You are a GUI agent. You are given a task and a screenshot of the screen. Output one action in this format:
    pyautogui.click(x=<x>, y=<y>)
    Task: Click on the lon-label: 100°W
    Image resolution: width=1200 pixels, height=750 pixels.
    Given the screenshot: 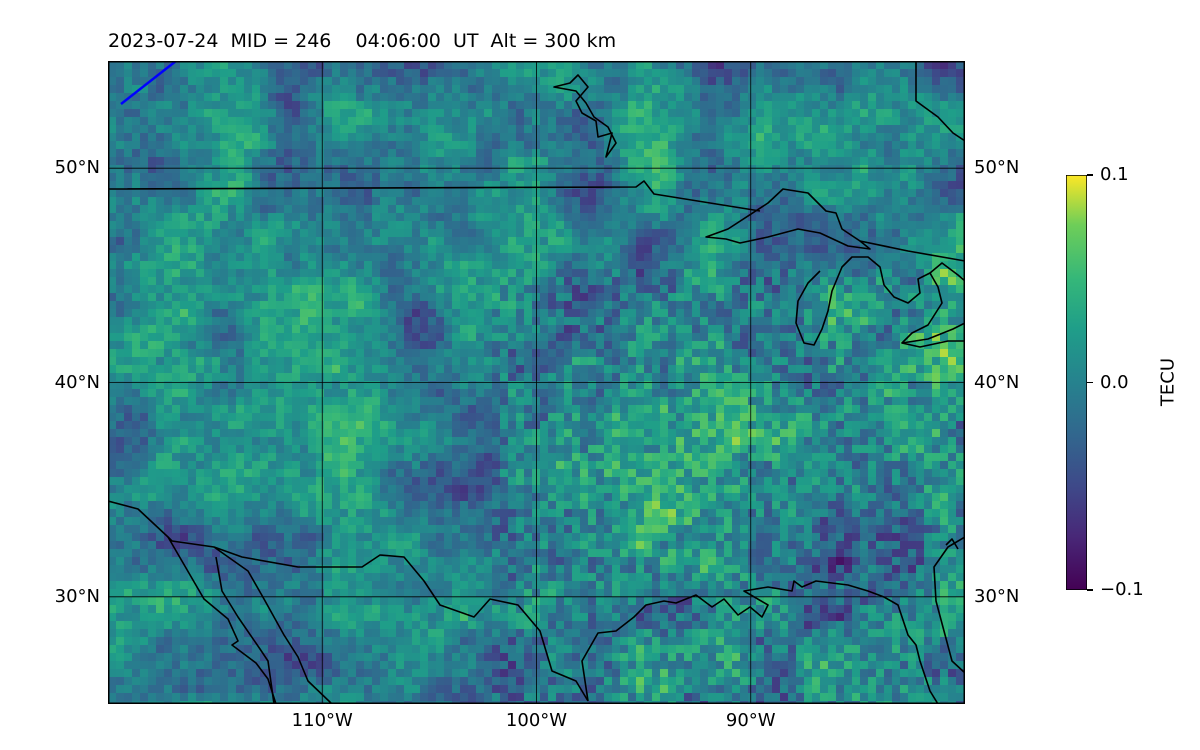 What is the action you would take?
    pyautogui.click(x=536, y=720)
    